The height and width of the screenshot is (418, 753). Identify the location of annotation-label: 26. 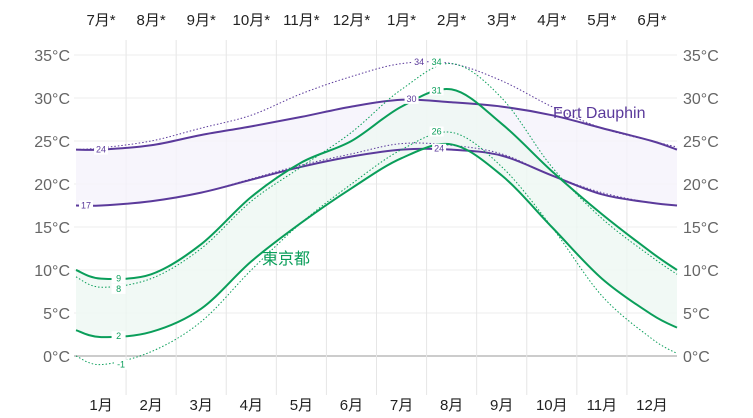
(437, 132).